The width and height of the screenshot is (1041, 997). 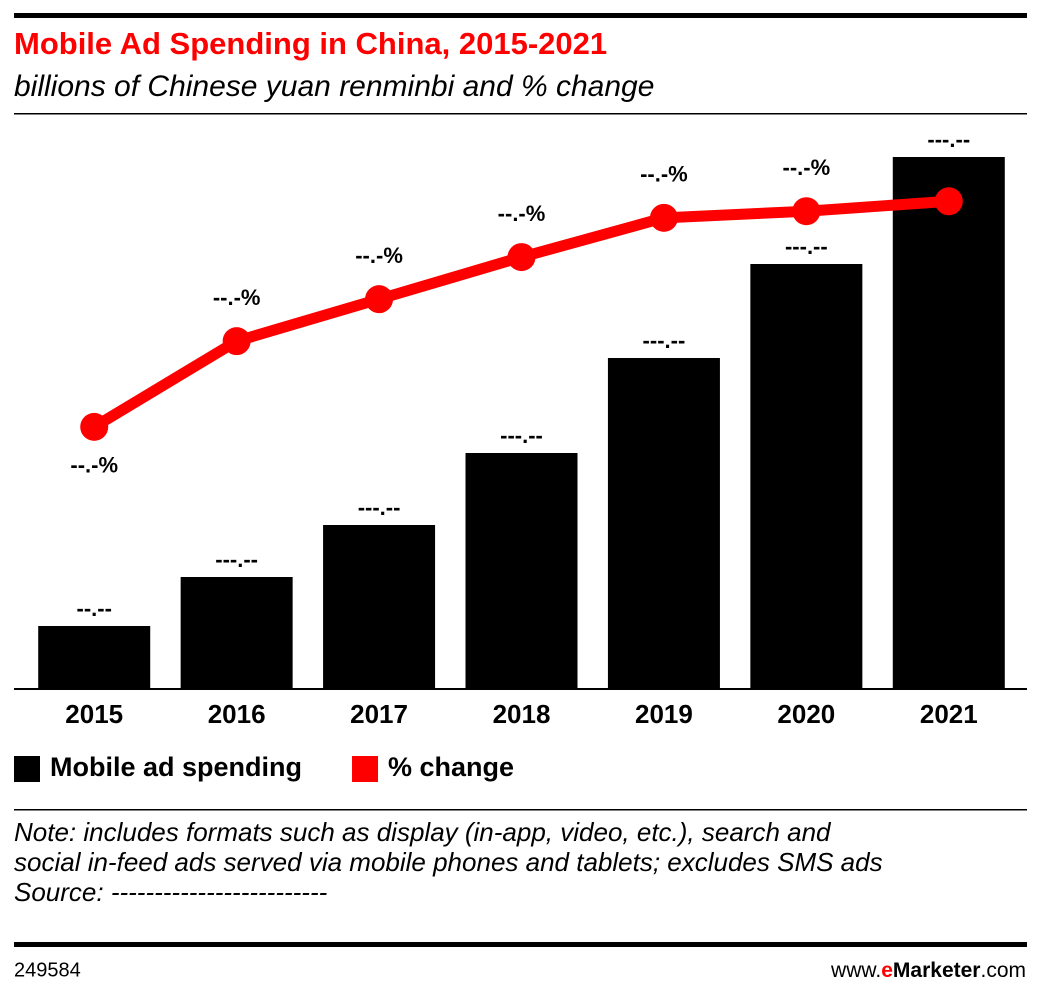 I want to click on x-tick-label: 2015, so click(x=94, y=714).